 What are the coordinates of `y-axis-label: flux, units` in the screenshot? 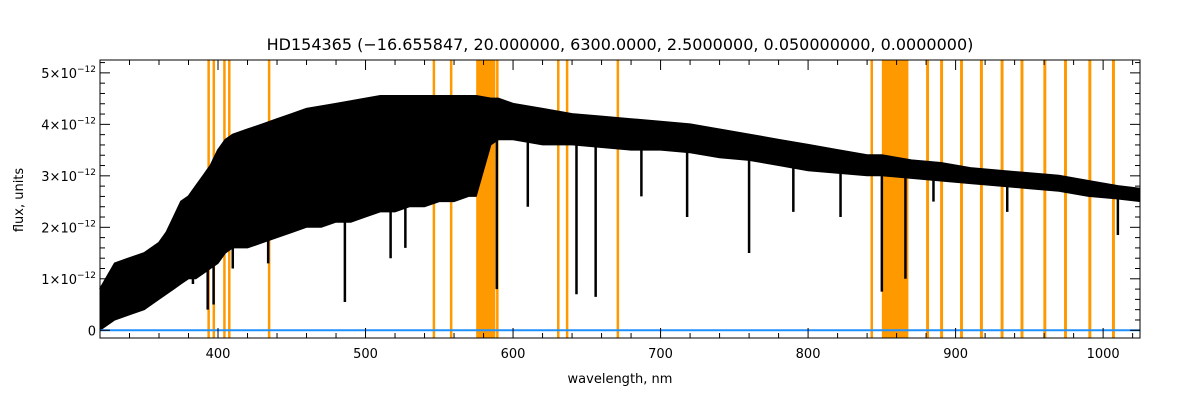 It's located at (19, 200).